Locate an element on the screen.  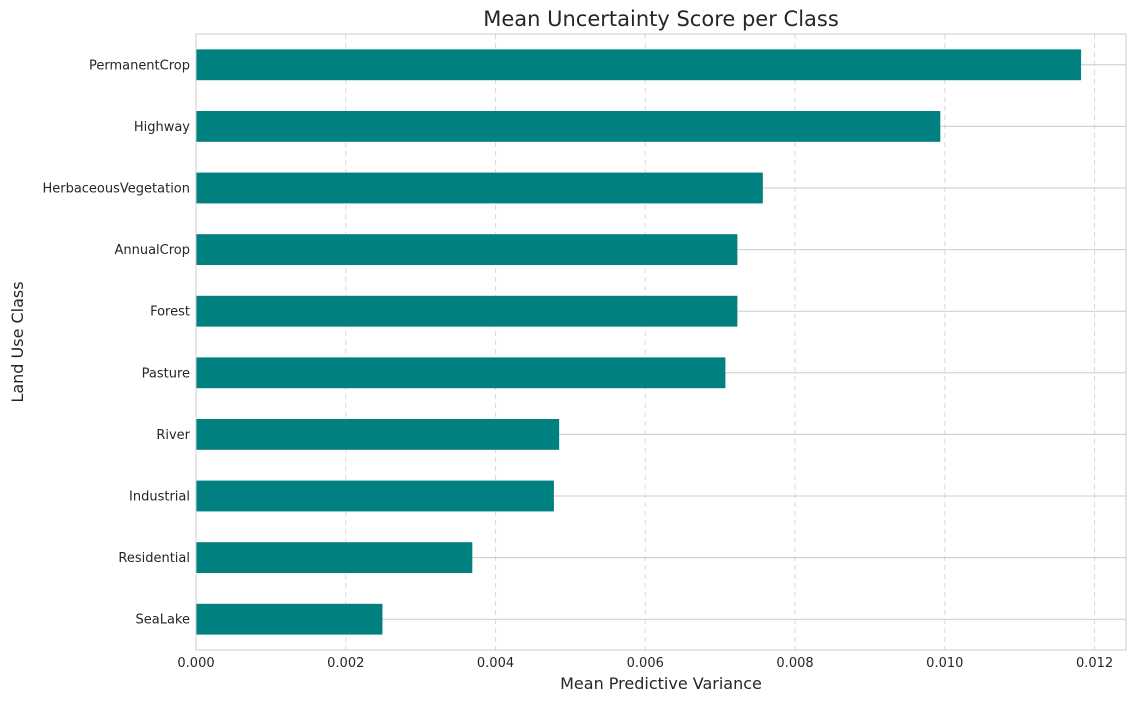
y-tick-label: Industrial is located at coordinates (159, 497).